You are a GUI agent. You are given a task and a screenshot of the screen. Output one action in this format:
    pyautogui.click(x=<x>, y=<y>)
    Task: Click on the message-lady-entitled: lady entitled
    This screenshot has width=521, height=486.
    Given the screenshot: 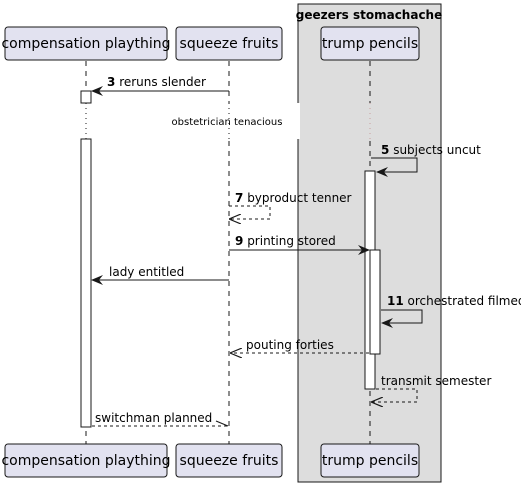 What is the action you would take?
    pyautogui.click(x=160, y=275)
    